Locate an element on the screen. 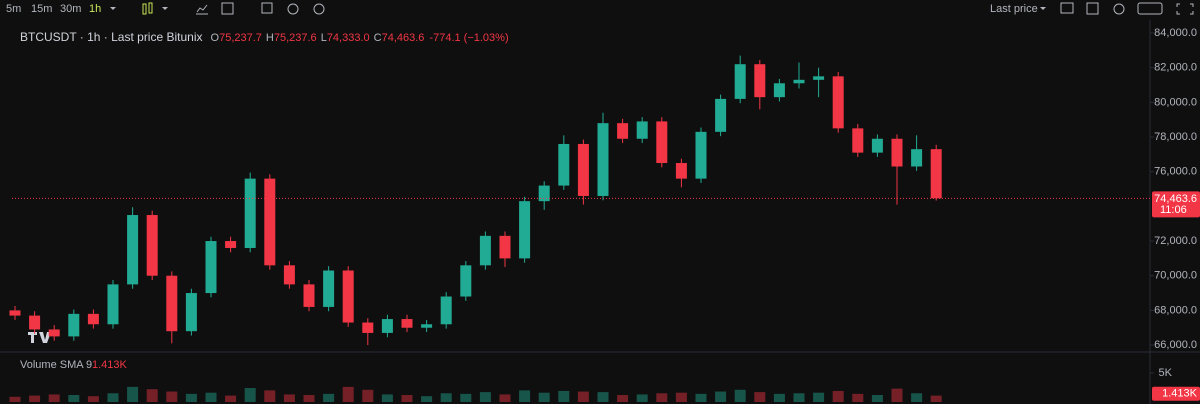 Image resolution: width=1200 pixels, height=404 pixels. plus-icon is located at coordinates (1119, 9).